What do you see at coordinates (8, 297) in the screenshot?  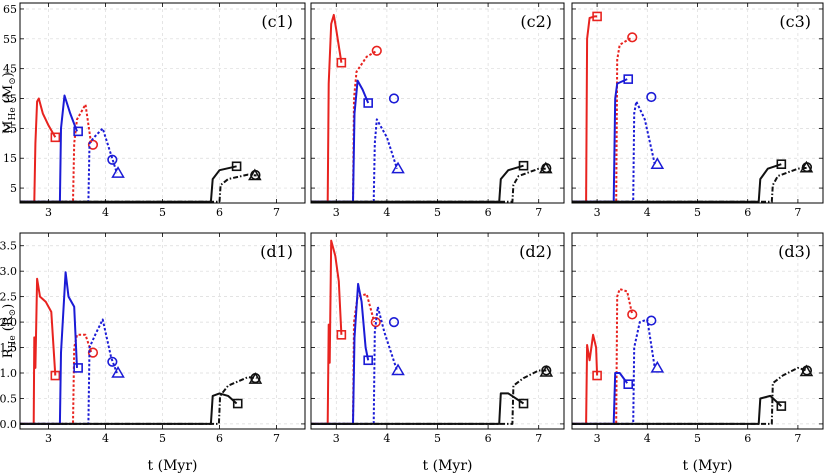 I see `y-tick-label: 2.5` at bounding box center [8, 297].